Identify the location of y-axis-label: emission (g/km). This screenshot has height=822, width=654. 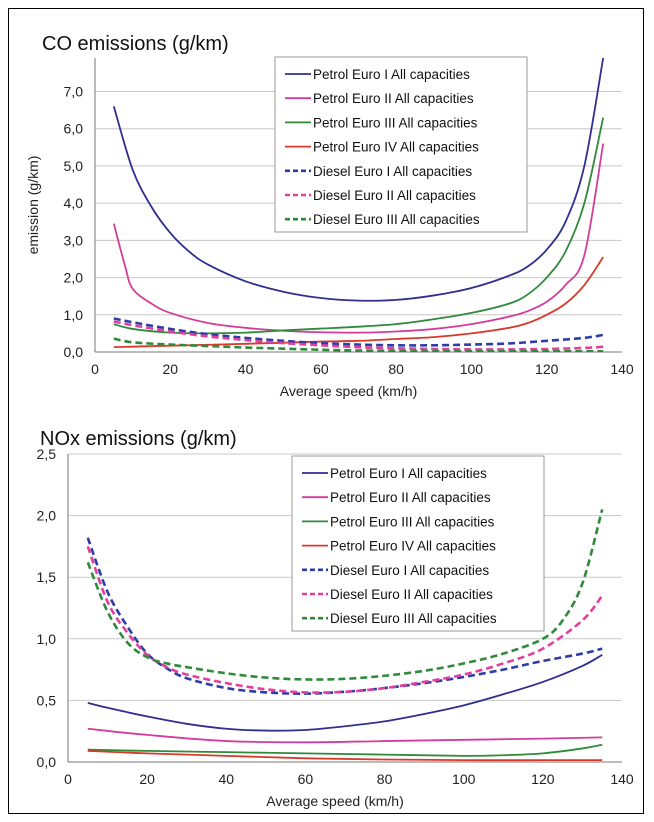
(33, 205).